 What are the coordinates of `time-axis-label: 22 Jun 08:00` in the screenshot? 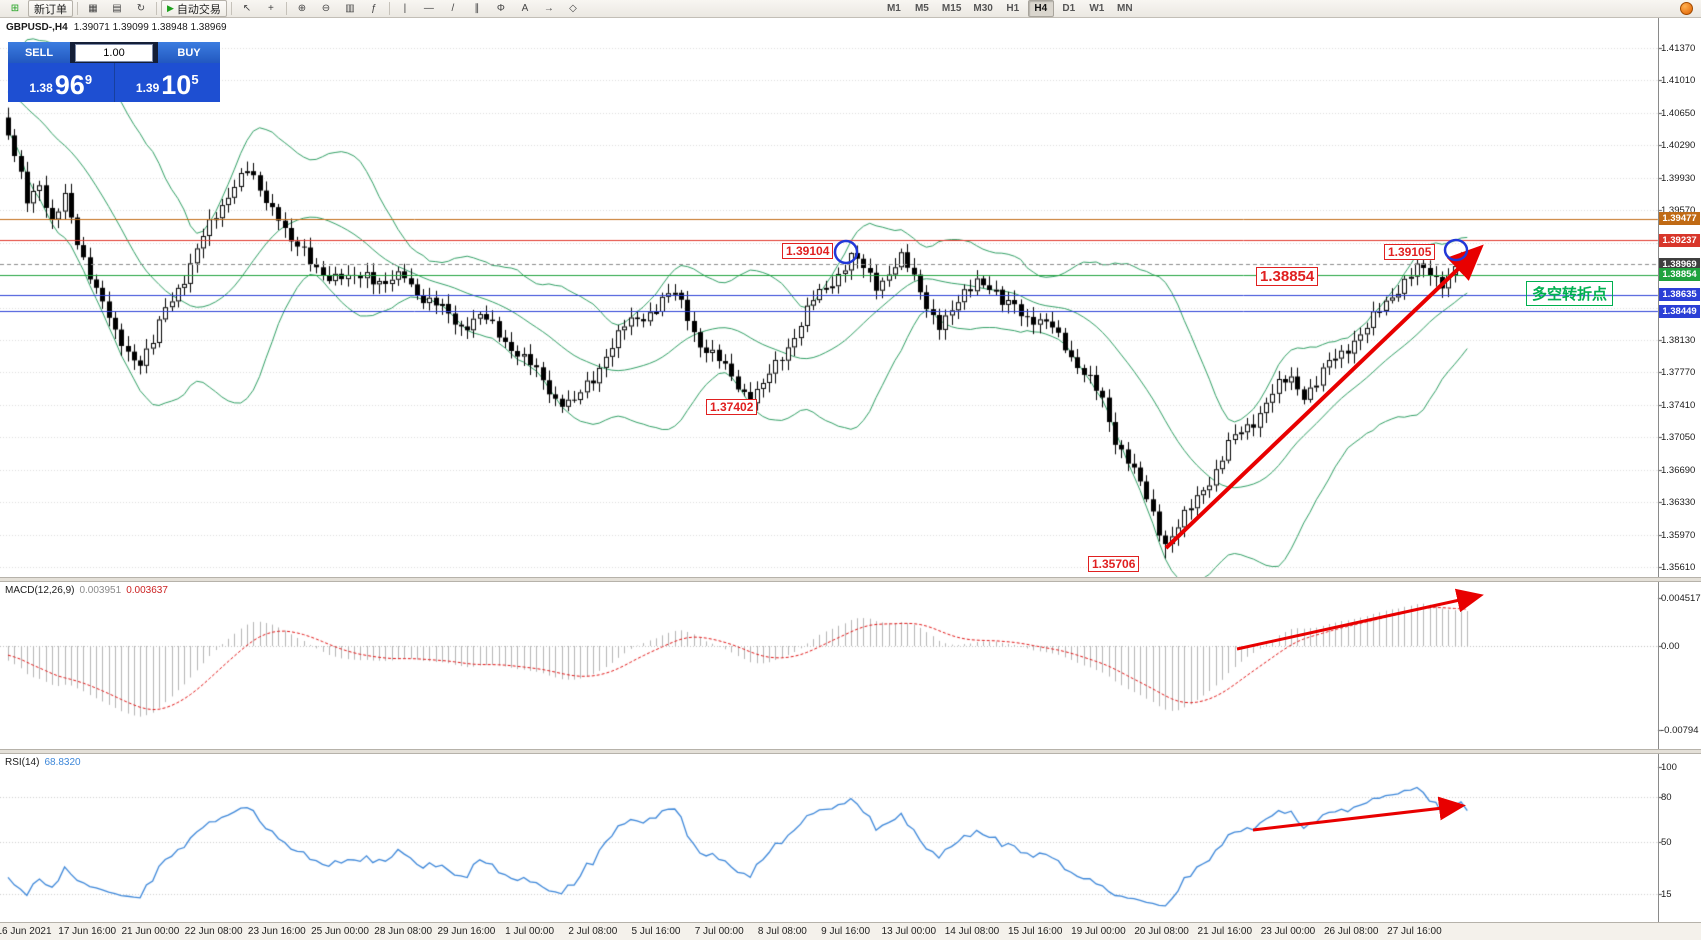 It's located at (213, 931).